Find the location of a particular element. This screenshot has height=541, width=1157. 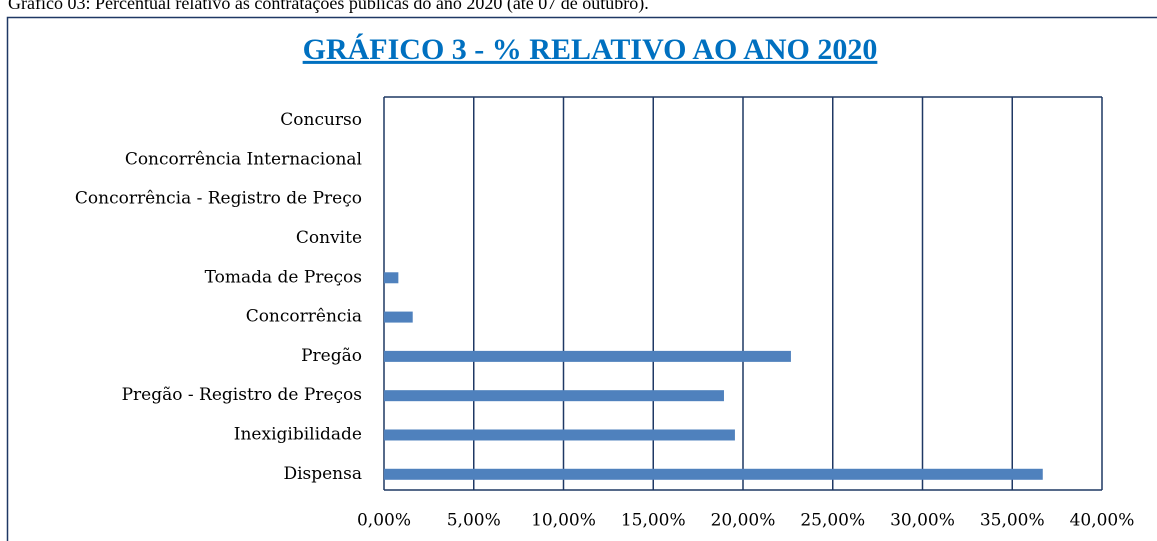

x-tick-label: 30,00% is located at coordinates (922, 521).